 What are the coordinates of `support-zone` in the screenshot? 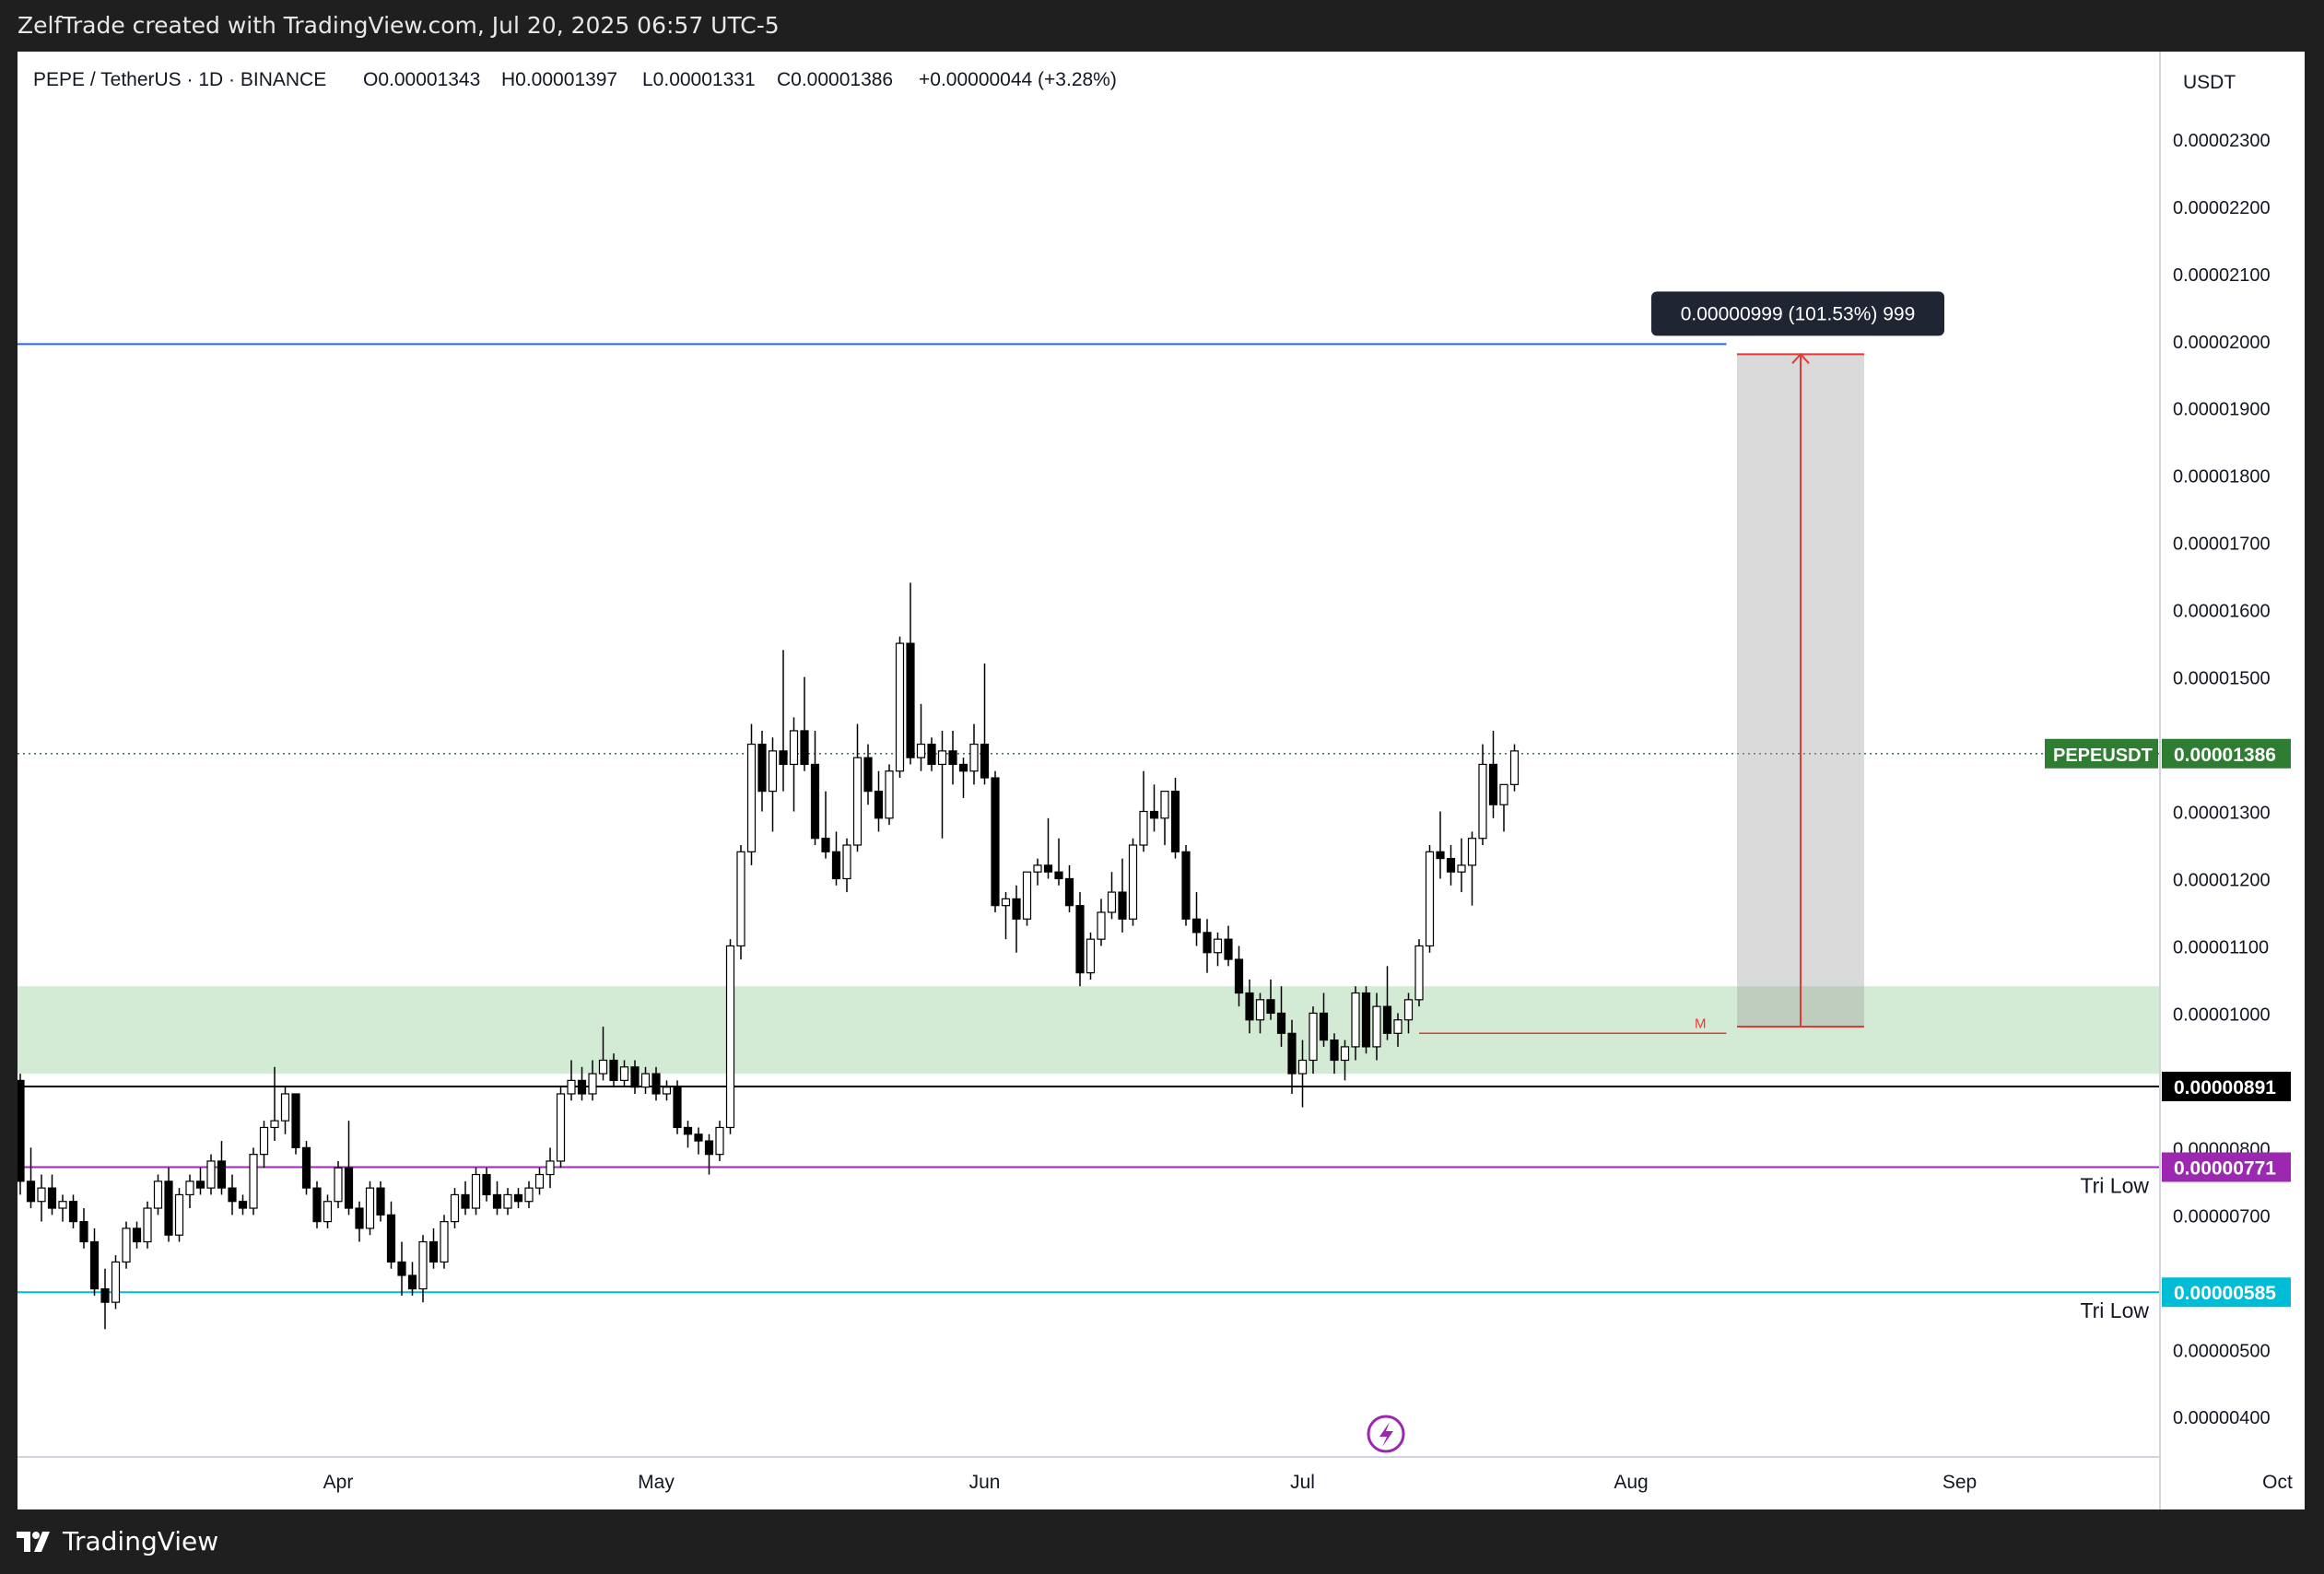 It's located at (1089, 1030).